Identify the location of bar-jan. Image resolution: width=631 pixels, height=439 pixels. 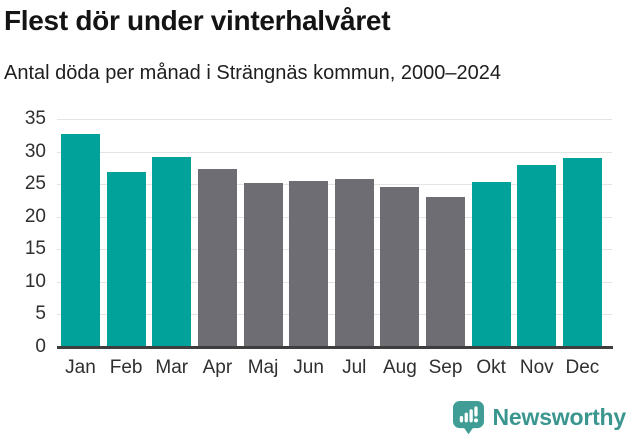
(80, 240).